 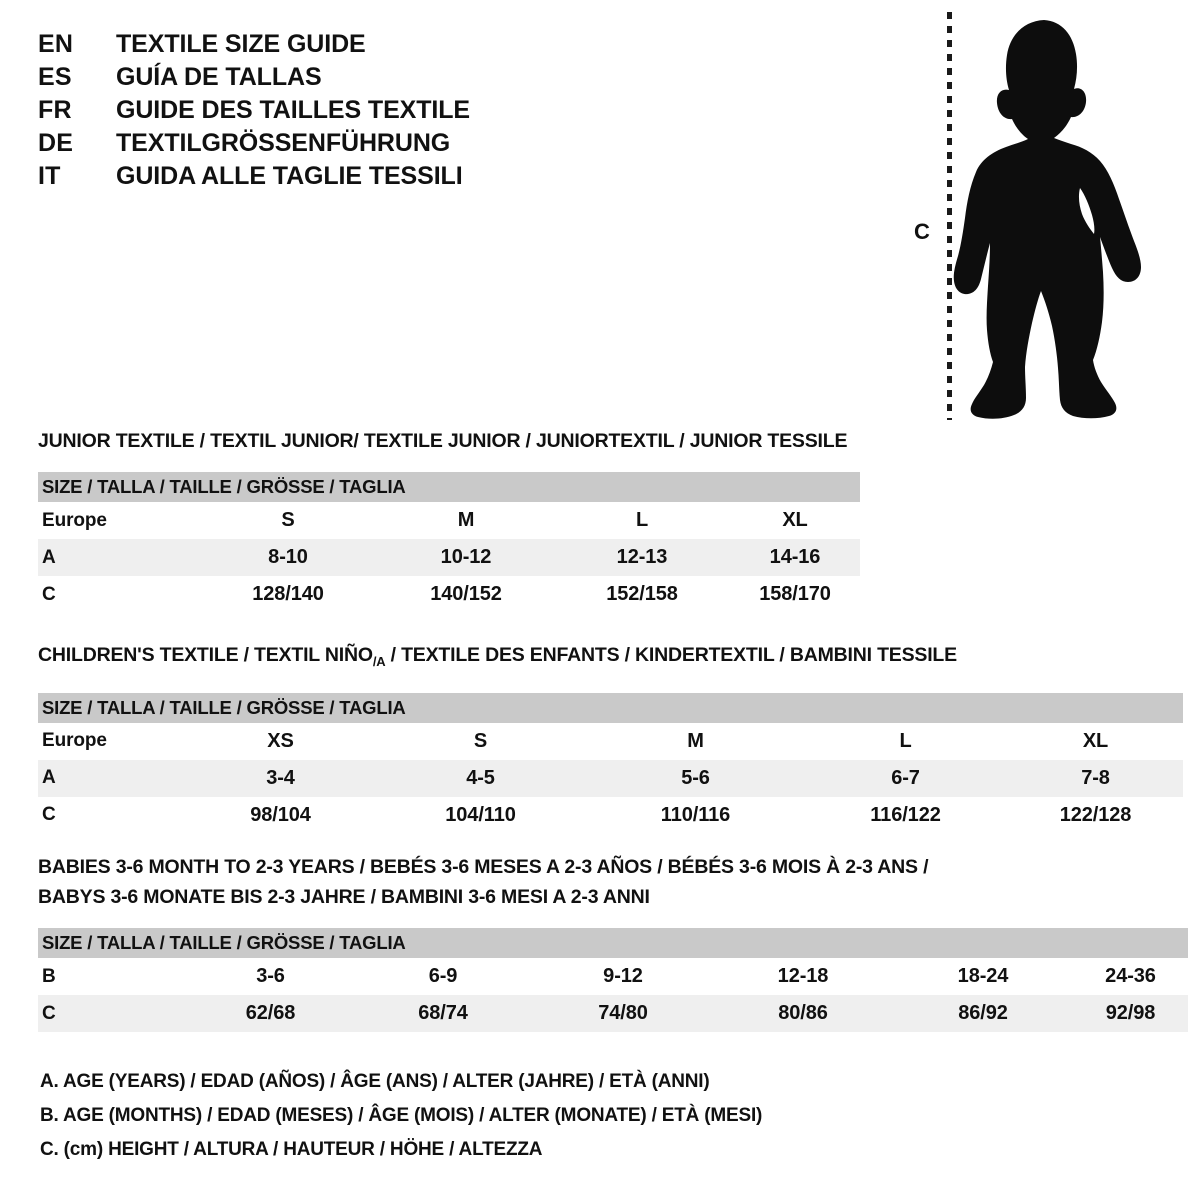 I want to click on language-code-de: DE, so click(x=56, y=143).